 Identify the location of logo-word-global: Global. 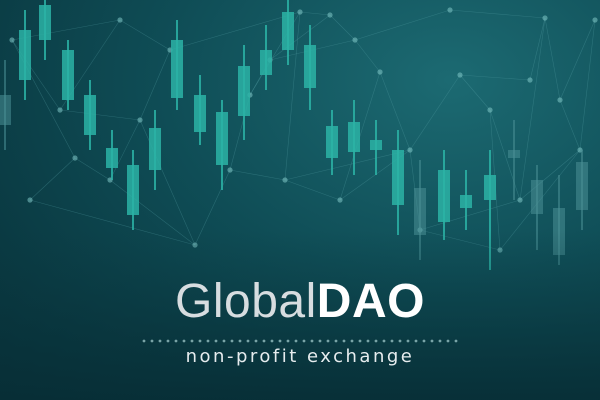
(246, 301).